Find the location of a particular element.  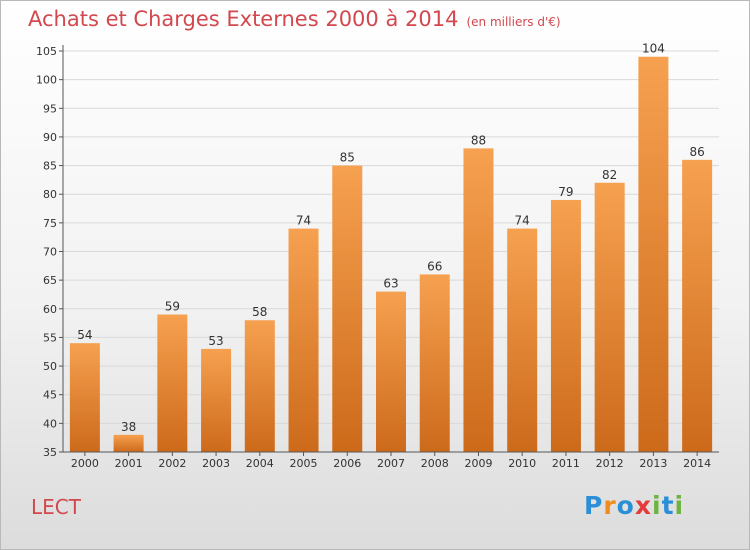

y-tick-label: 35 is located at coordinates (50, 452).